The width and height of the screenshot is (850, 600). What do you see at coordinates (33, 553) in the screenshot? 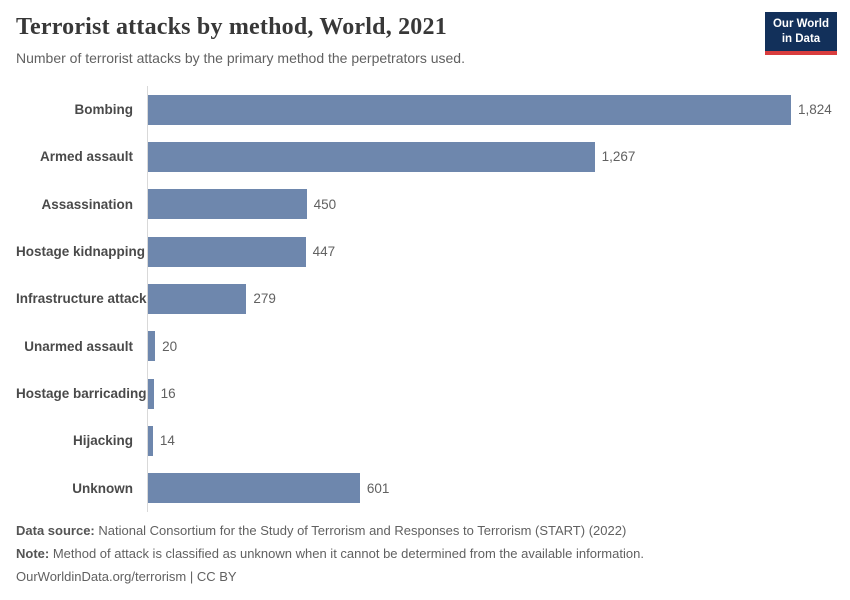
I see `note-label: Note:` at bounding box center [33, 553].